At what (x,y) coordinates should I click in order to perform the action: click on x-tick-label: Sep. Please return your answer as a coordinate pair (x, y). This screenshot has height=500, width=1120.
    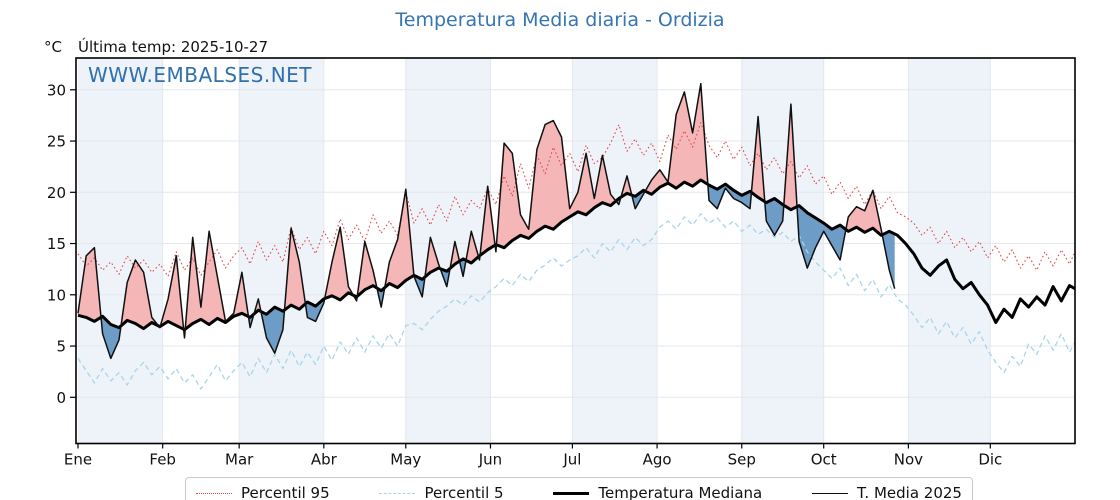
    Looking at the image, I should click on (742, 460).